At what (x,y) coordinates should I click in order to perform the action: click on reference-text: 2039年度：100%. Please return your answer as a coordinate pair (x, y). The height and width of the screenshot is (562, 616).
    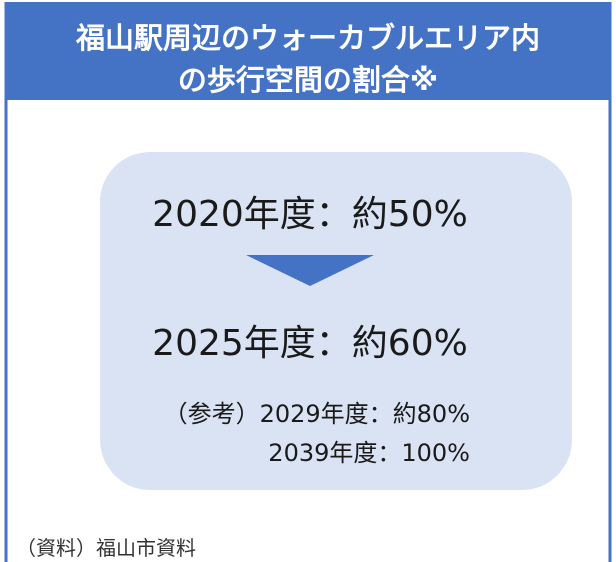
    Looking at the image, I should click on (369, 453).